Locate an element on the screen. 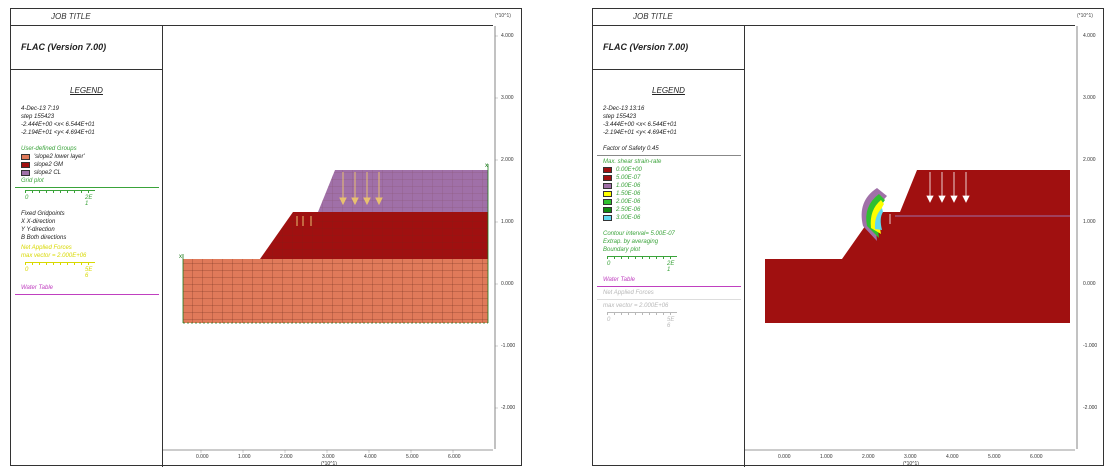 The height and width of the screenshot is (471, 1114). x-tick-label: 1.000 is located at coordinates (244, 457).